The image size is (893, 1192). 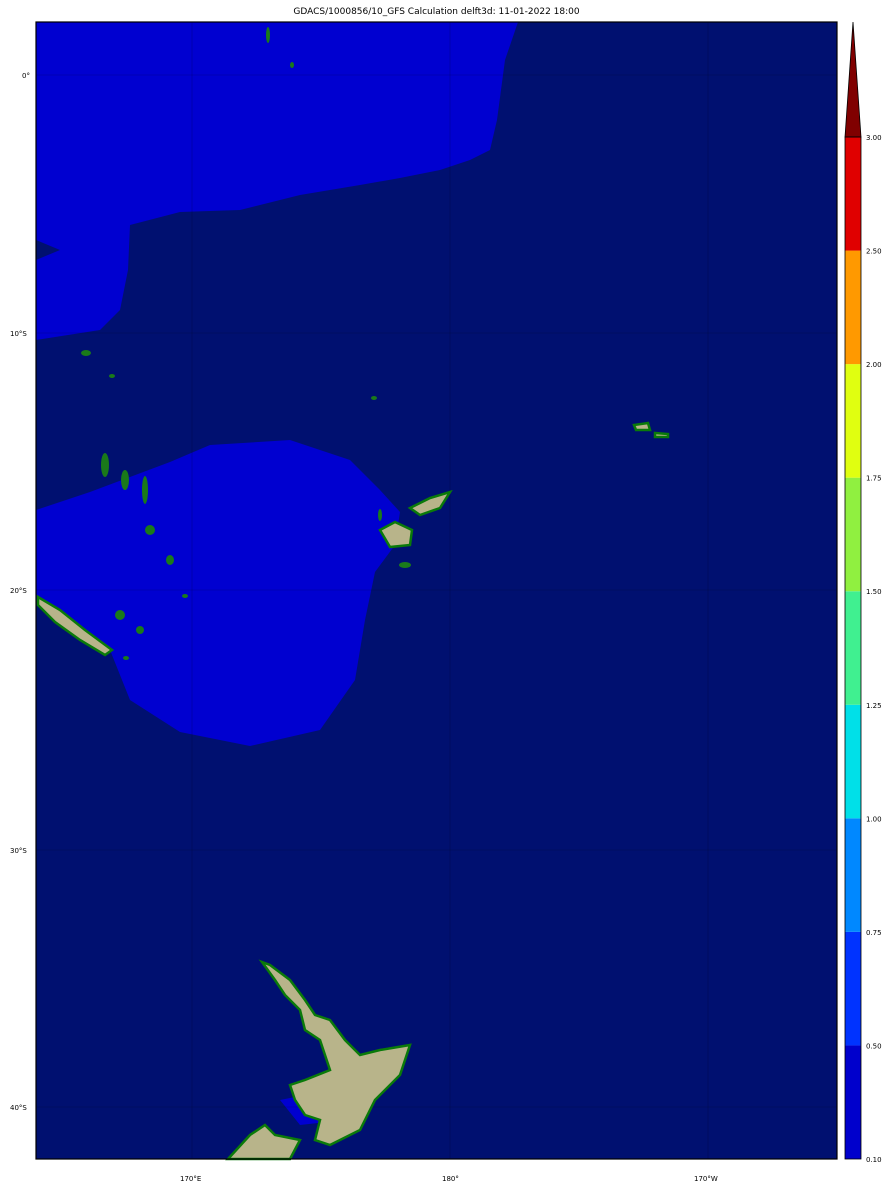 What do you see at coordinates (18, 1108) in the screenshot?
I see `lat-label: 40°S` at bounding box center [18, 1108].